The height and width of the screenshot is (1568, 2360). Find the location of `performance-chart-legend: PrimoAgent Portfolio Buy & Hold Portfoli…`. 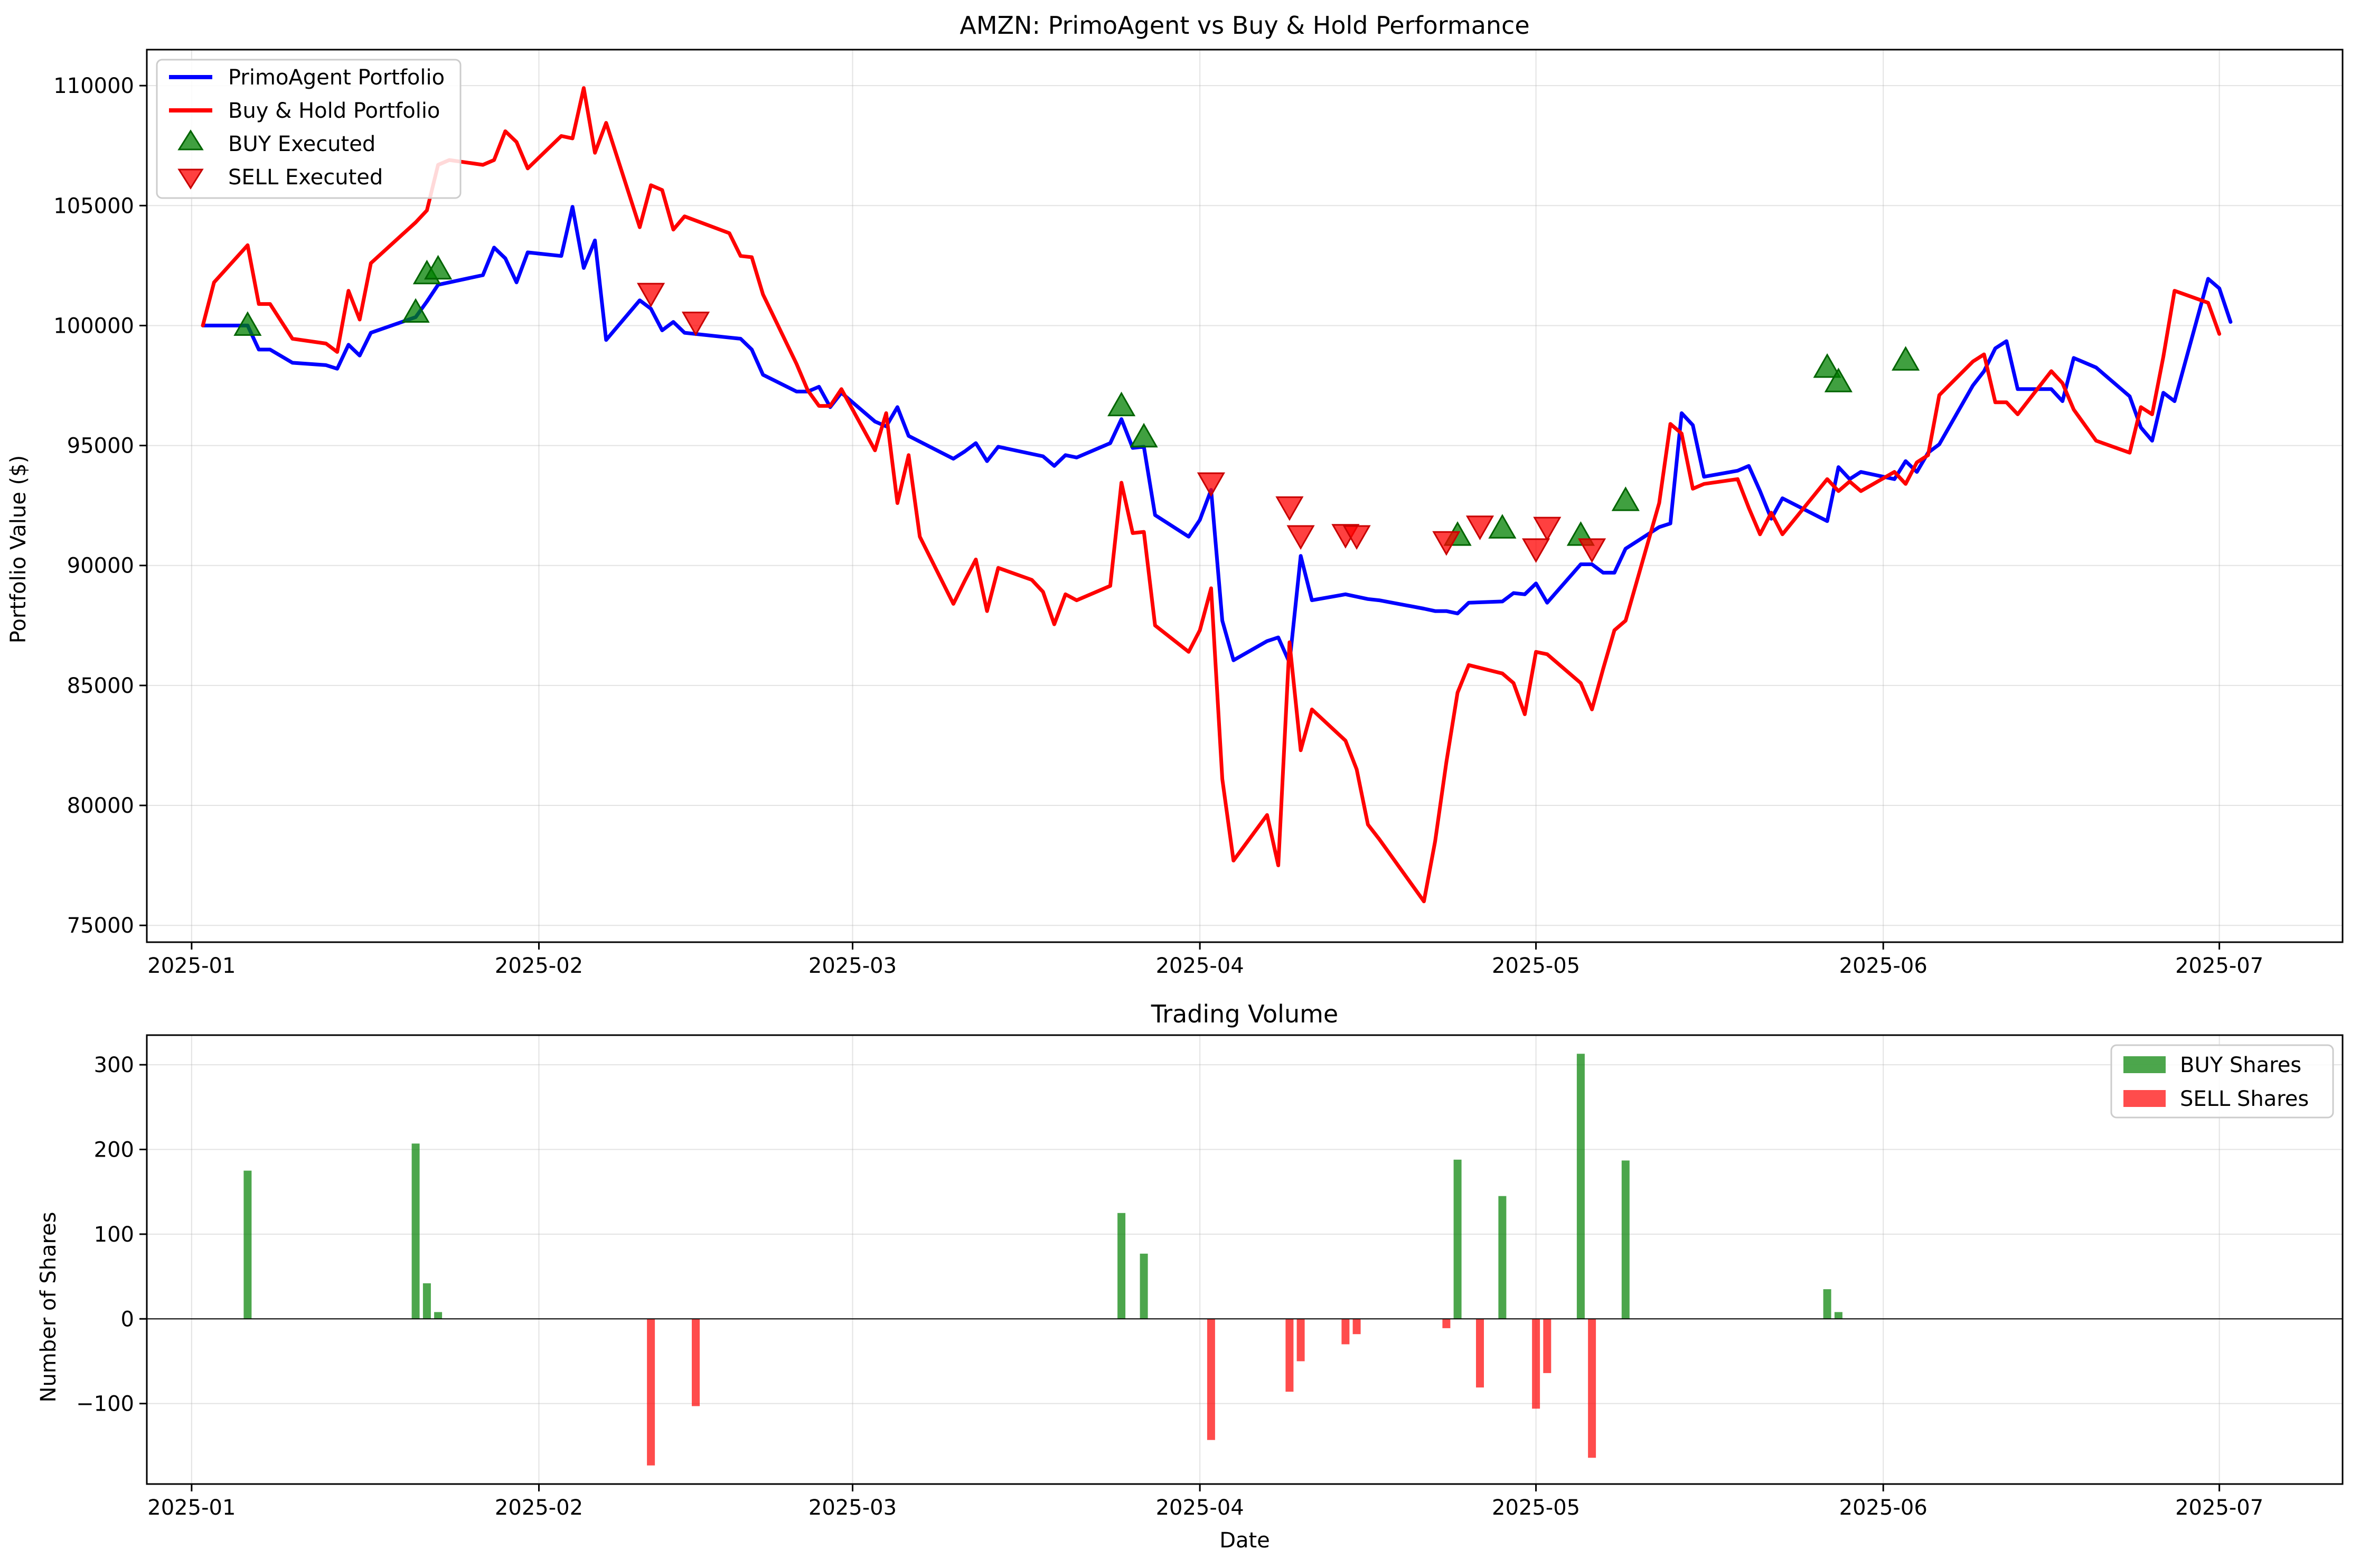

performance-chart-legend: PrimoAgent Portfolio Buy & Hold Portfoli… is located at coordinates (309, 129).